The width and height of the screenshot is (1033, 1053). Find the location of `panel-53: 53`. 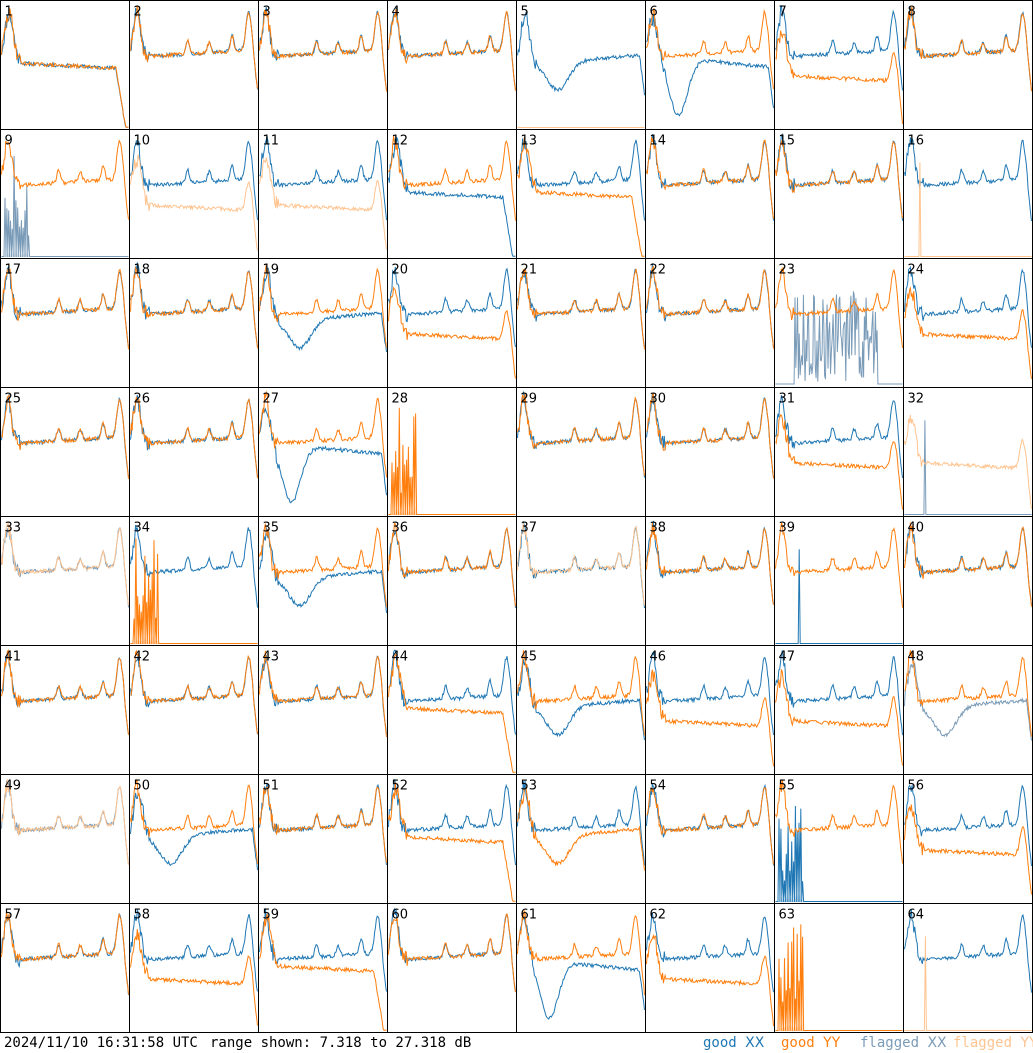

panel-53: 53 is located at coordinates (581, 839).